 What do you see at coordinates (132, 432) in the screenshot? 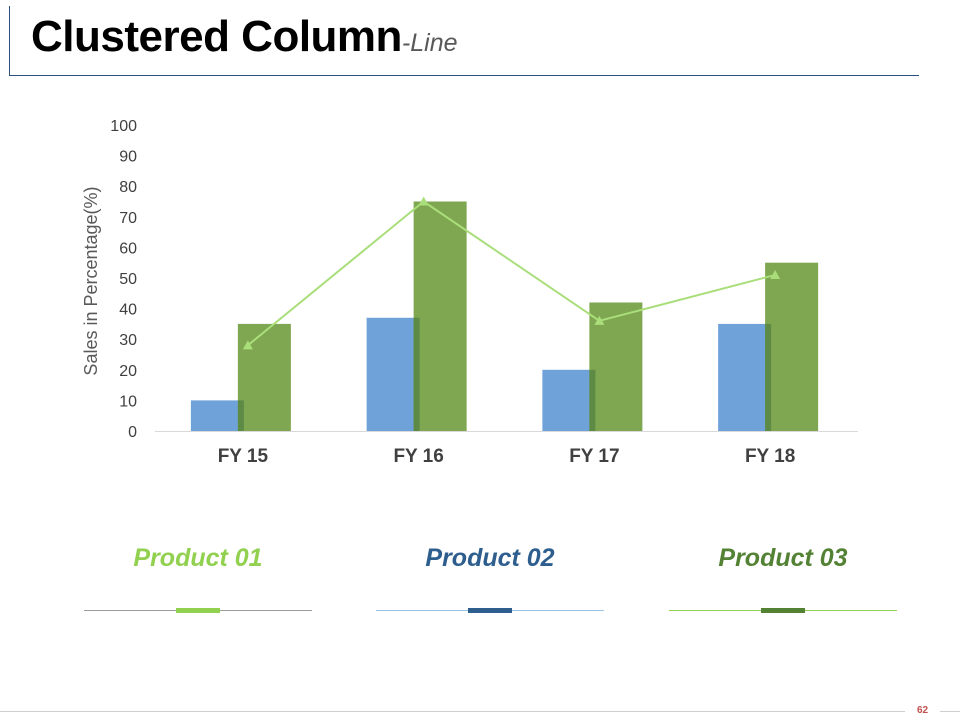
I see `y-tick-label: 0` at bounding box center [132, 432].